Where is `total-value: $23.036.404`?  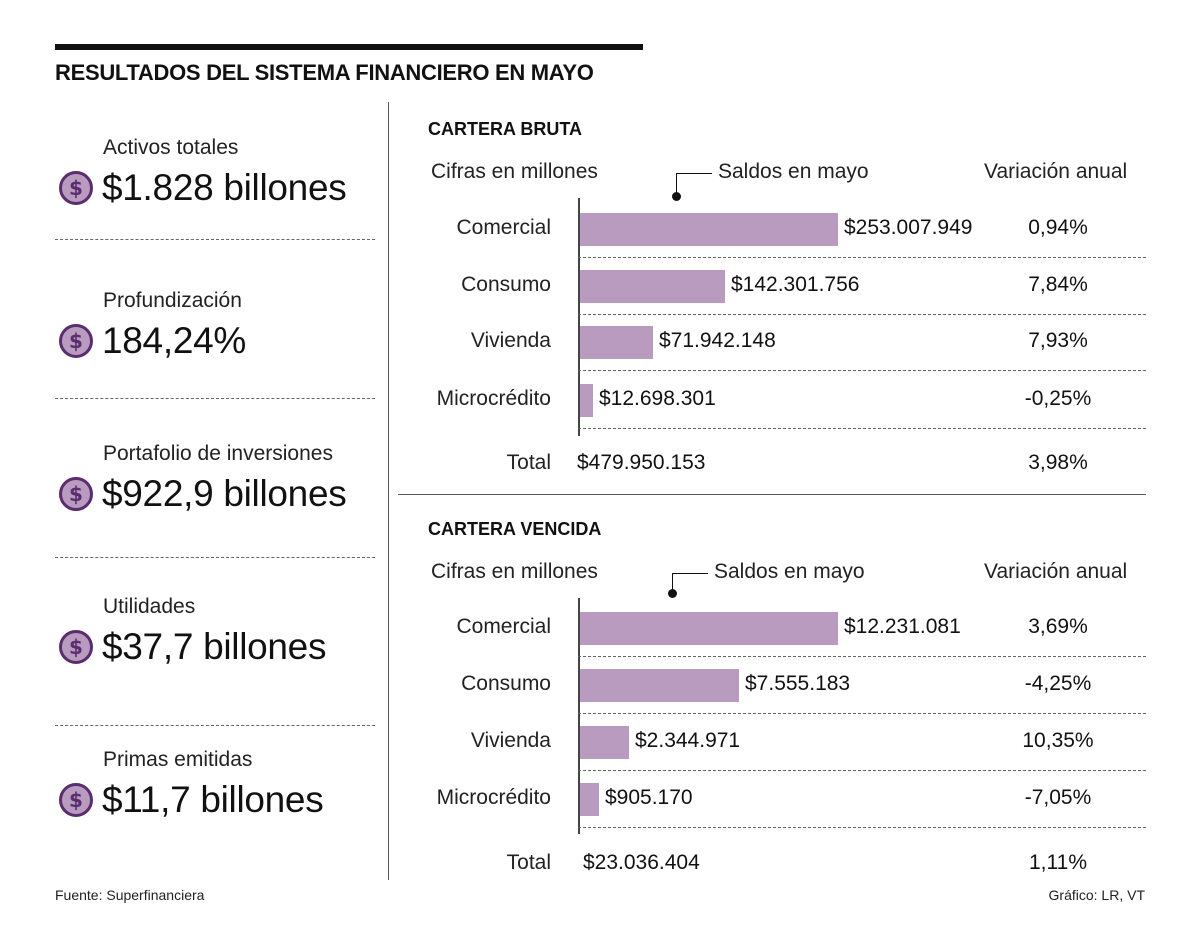 total-value: $23.036.404 is located at coordinates (641, 862).